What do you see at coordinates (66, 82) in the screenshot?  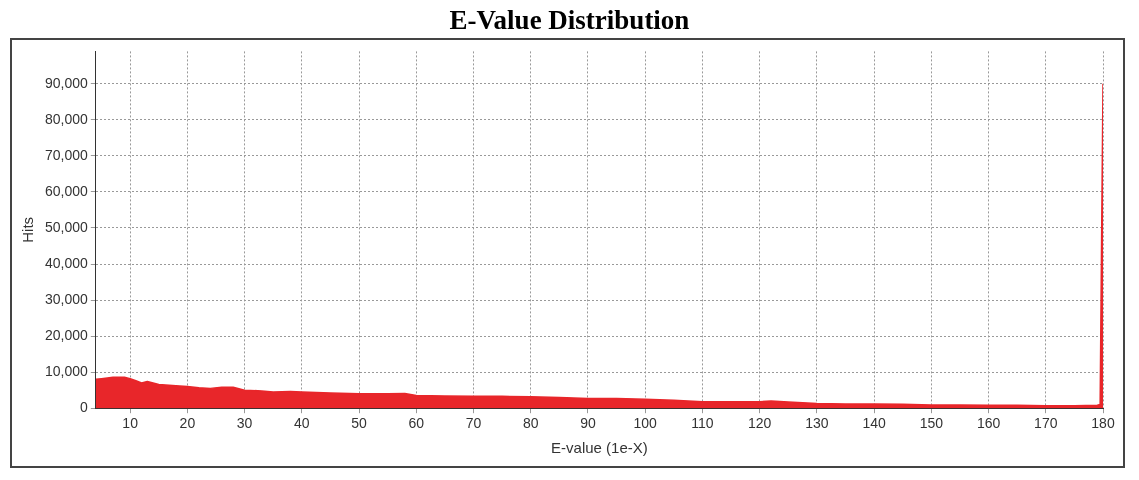 I see `y-tick-label: 90,000` at bounding box center [66, 82].